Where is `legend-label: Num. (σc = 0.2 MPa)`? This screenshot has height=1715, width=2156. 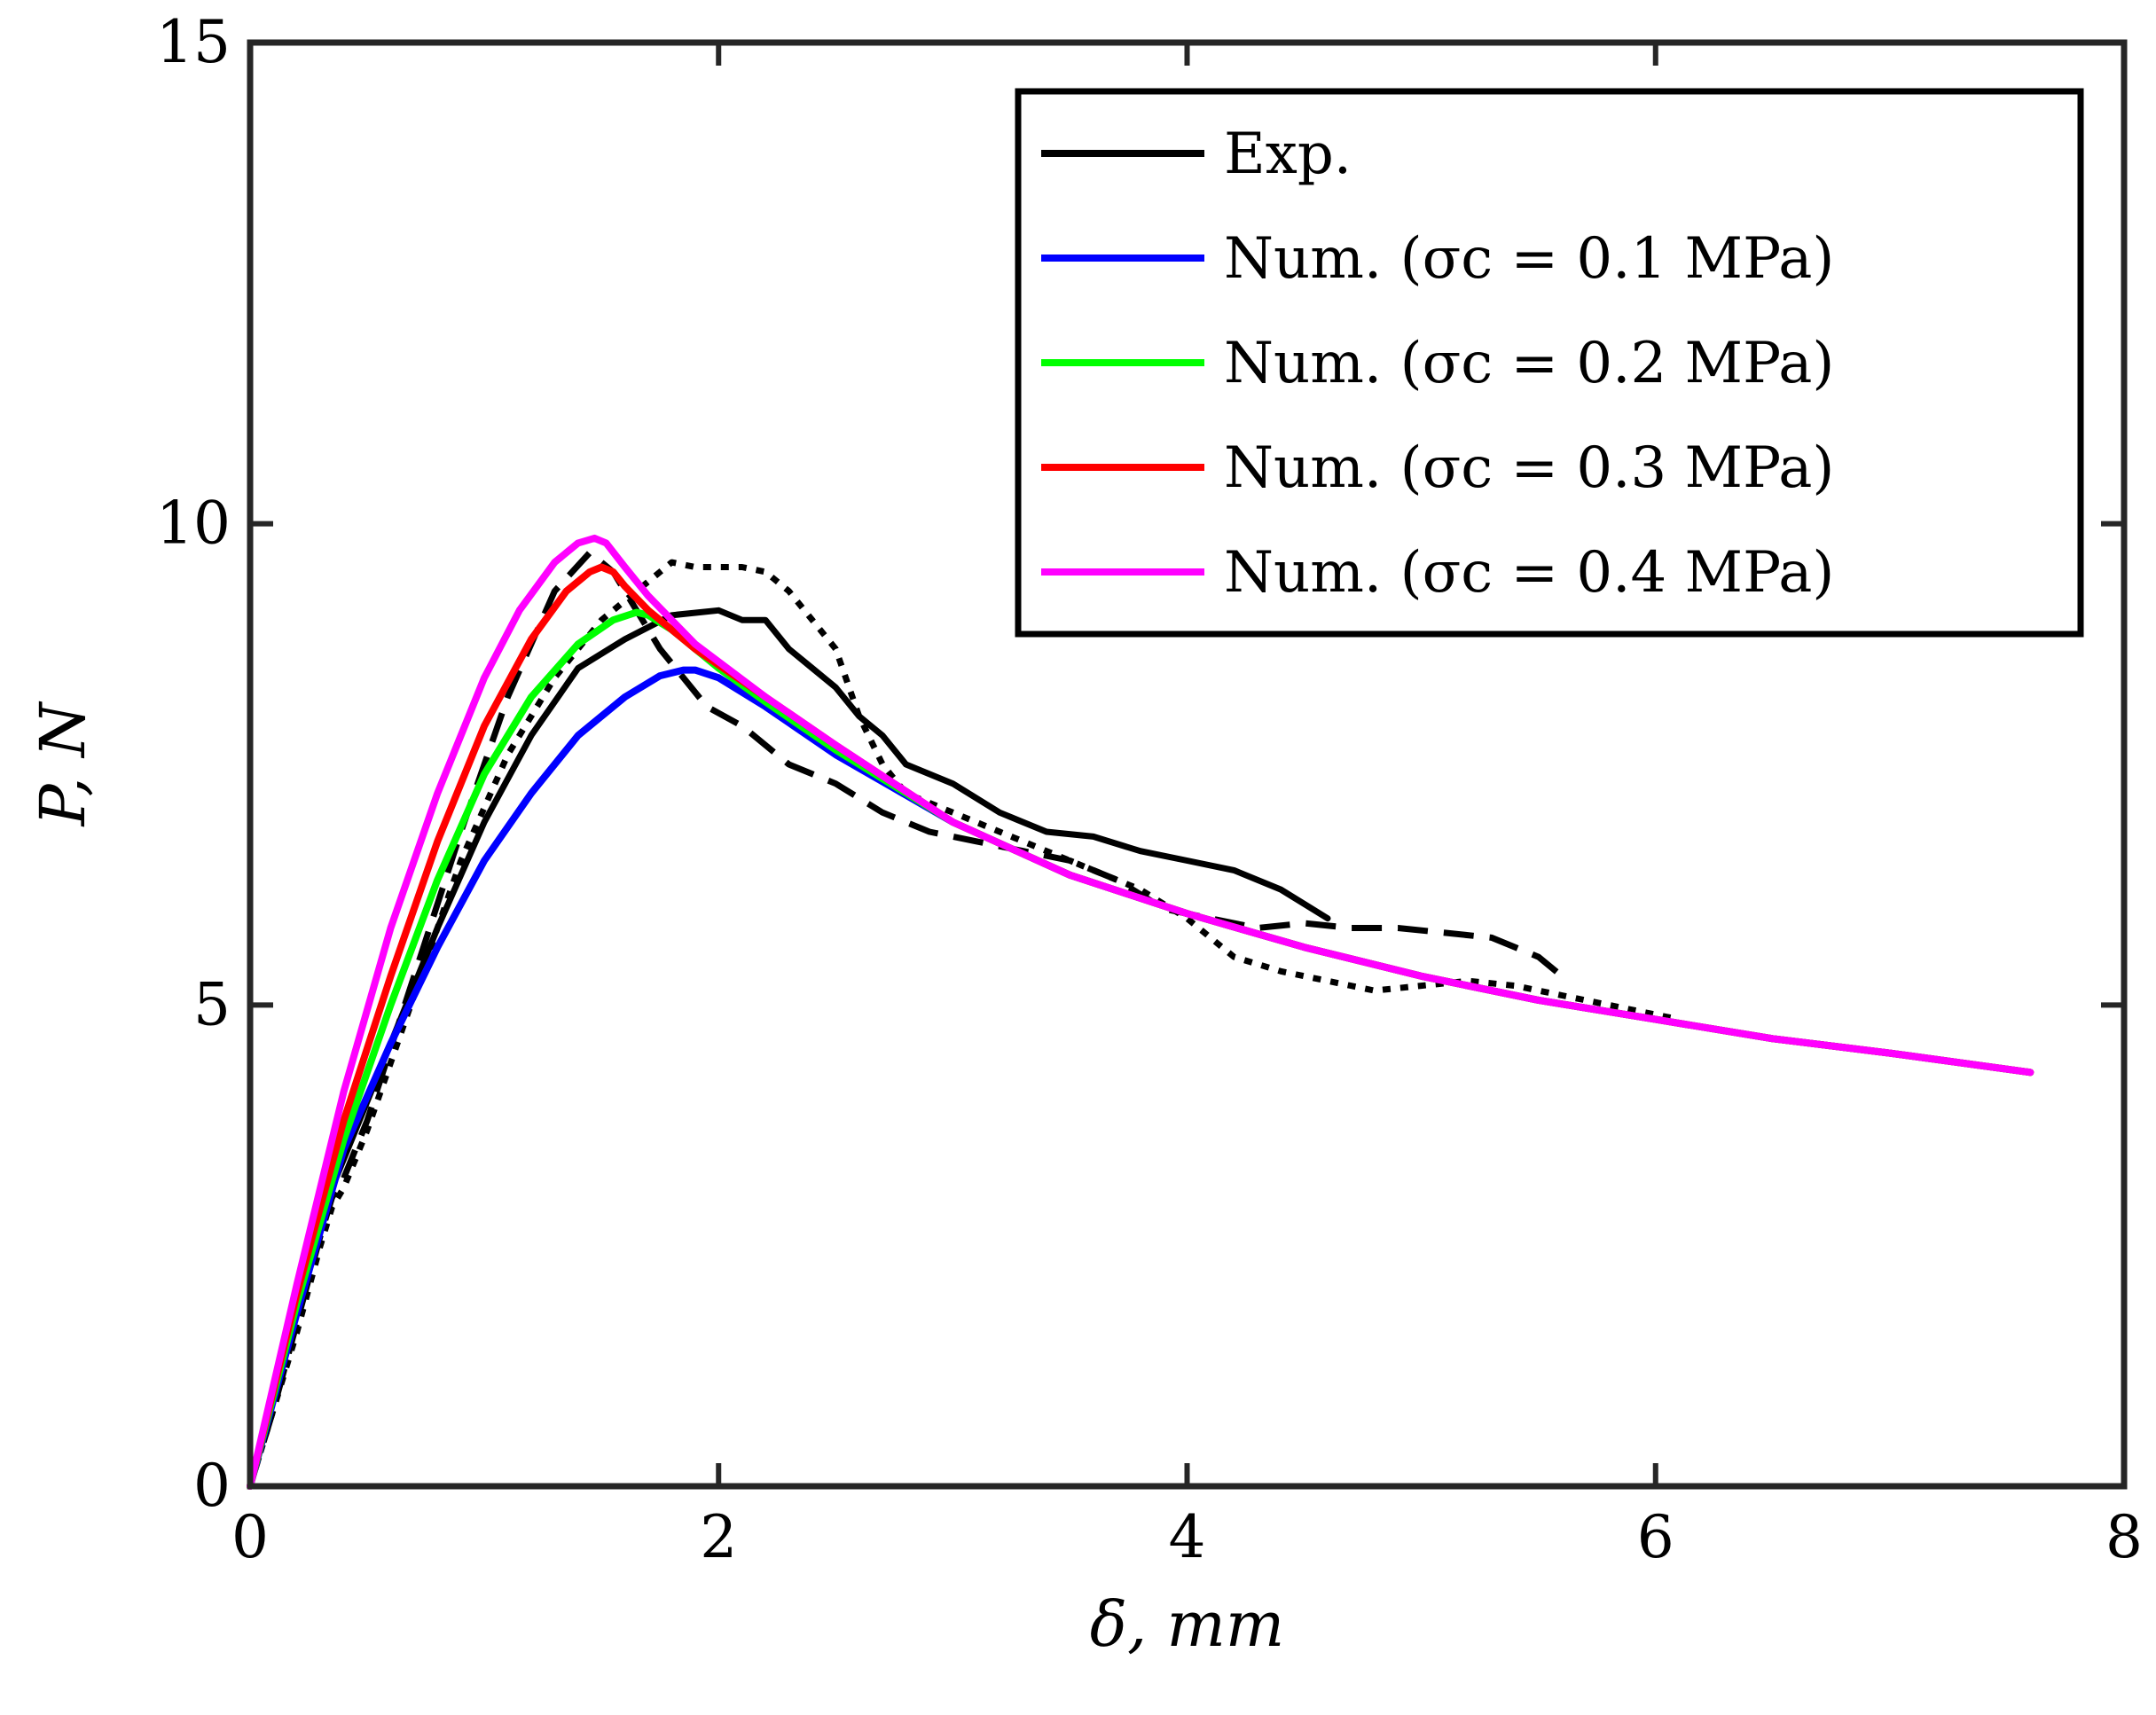
legend-label: Num. (σc = 0.2 MPa) is located at coordinates (1529, 363).